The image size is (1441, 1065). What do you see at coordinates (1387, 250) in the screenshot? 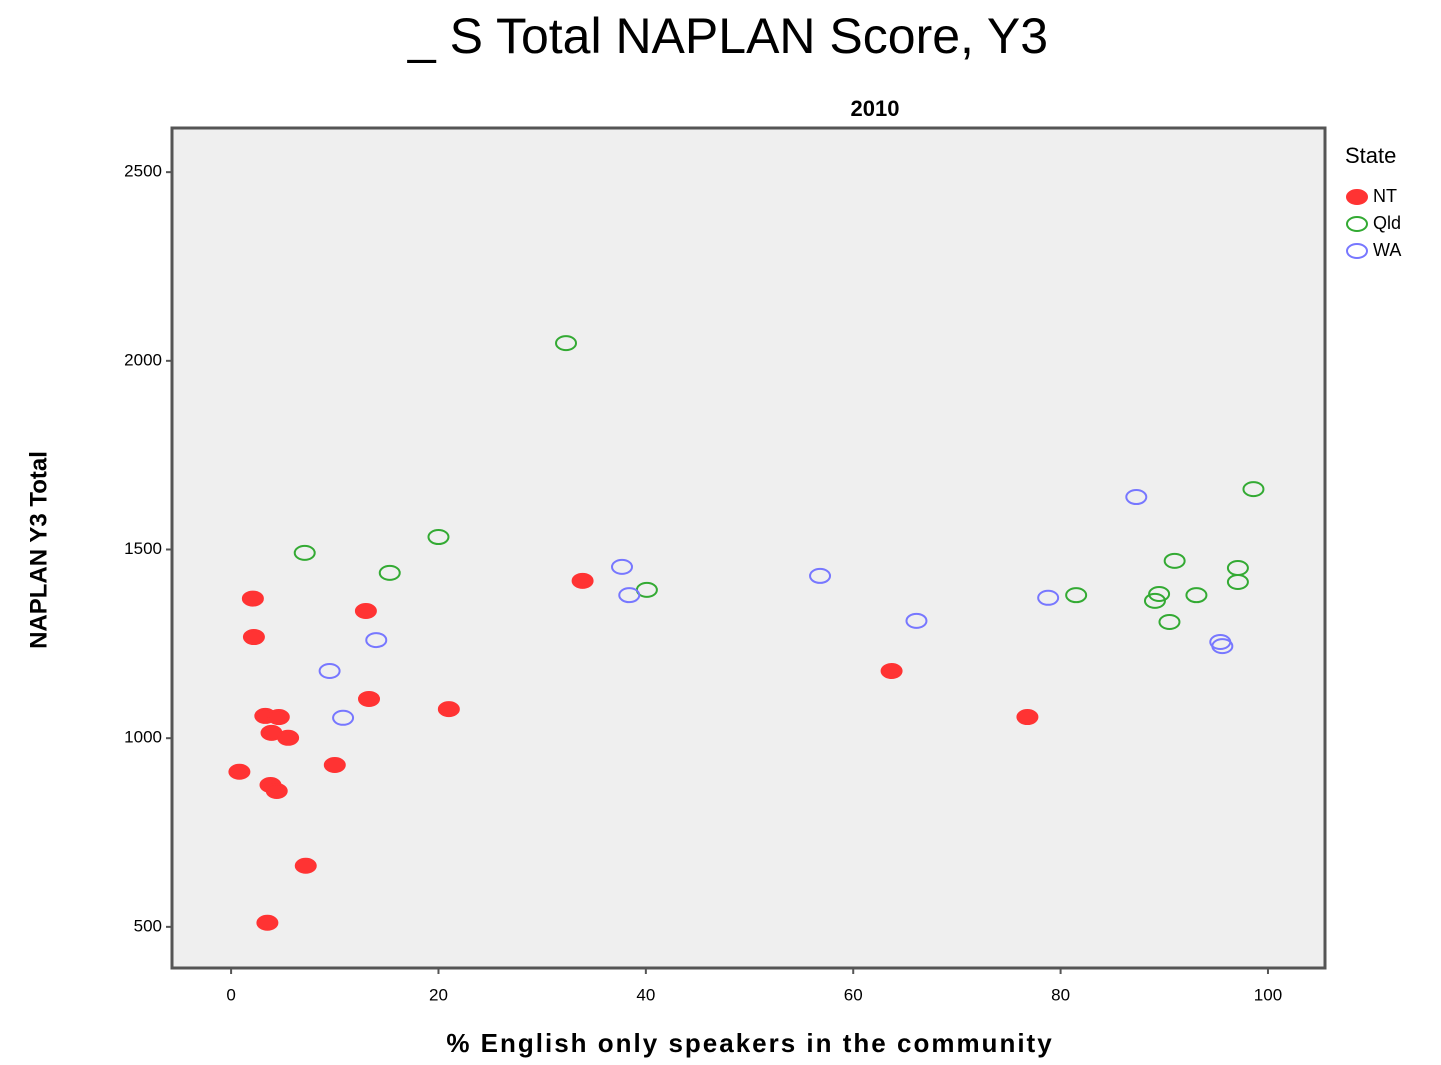
I see `legend-label: WA` at bounding box center [1387, 250].